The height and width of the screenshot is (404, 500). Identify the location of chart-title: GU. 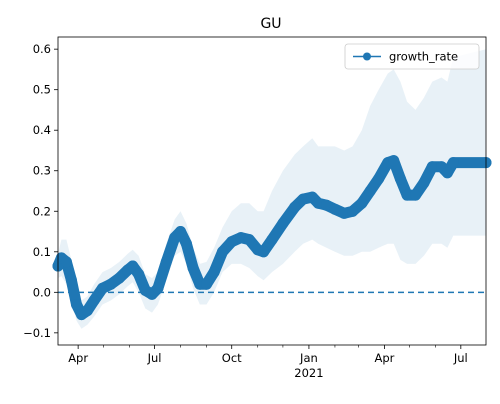
(270, 24).